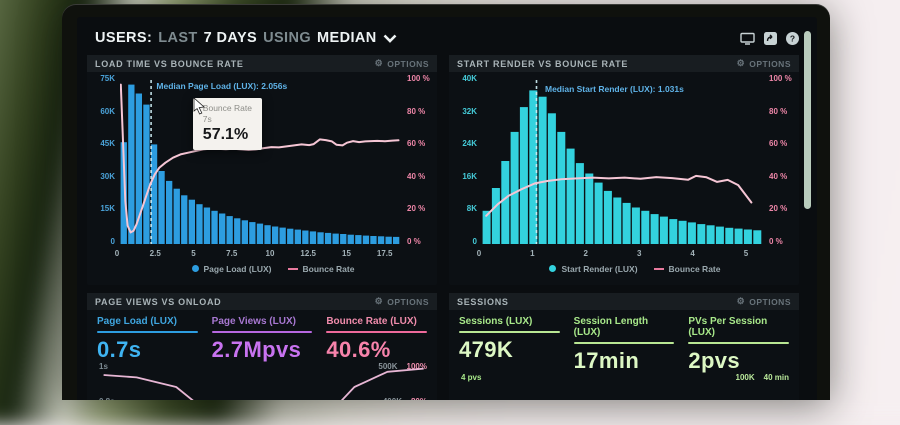 The height and width of the screenshot is (425, 900). Describe the element at coordinates (227, 124) in the screenshot. I see `bounce-rate-tooltip: Bounce Rate 7s 57.1%` at that location.